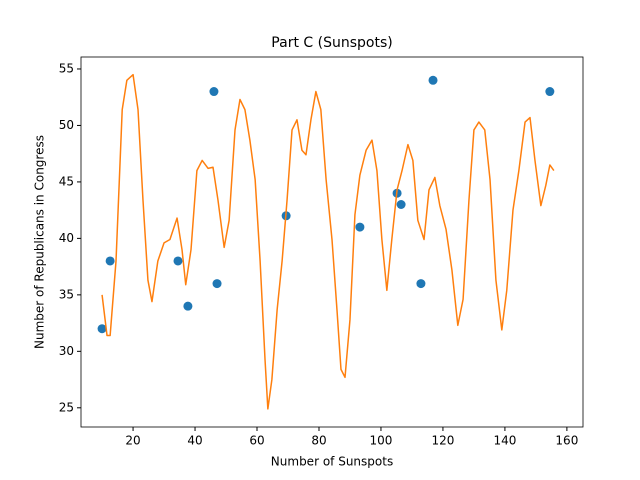 The width and height of the screenshot is (640, 480). Describe the element at coordinates (132, 441) in the screenshot. I see `x-tick-label: 20` at that location.